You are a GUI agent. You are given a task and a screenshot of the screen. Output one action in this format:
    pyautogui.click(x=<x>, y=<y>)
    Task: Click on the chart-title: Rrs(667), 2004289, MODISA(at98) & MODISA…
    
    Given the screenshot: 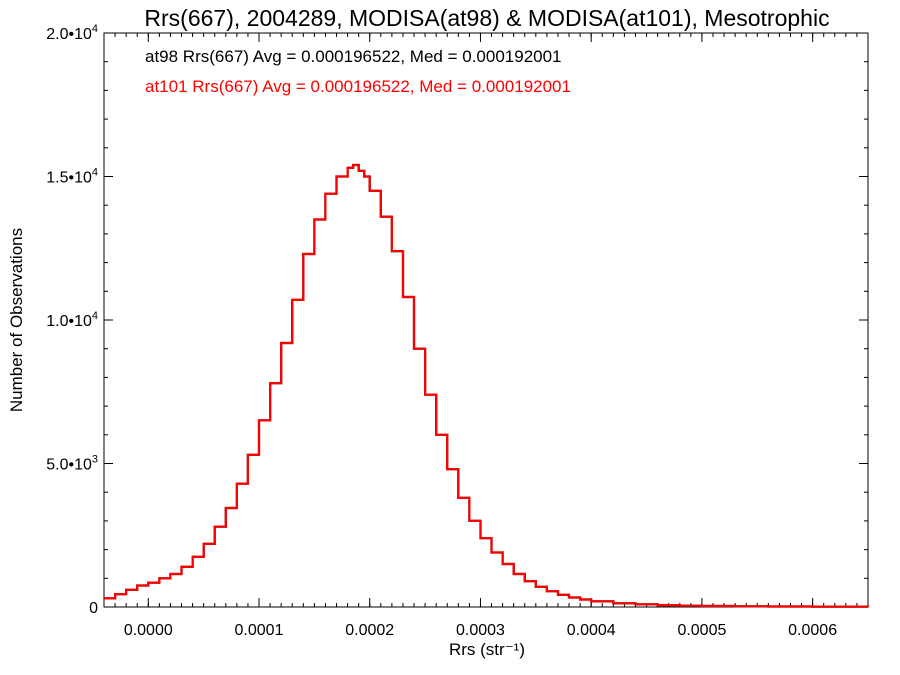 What is the action you would take?
    pyautogui.click(x=486, y=18)
    